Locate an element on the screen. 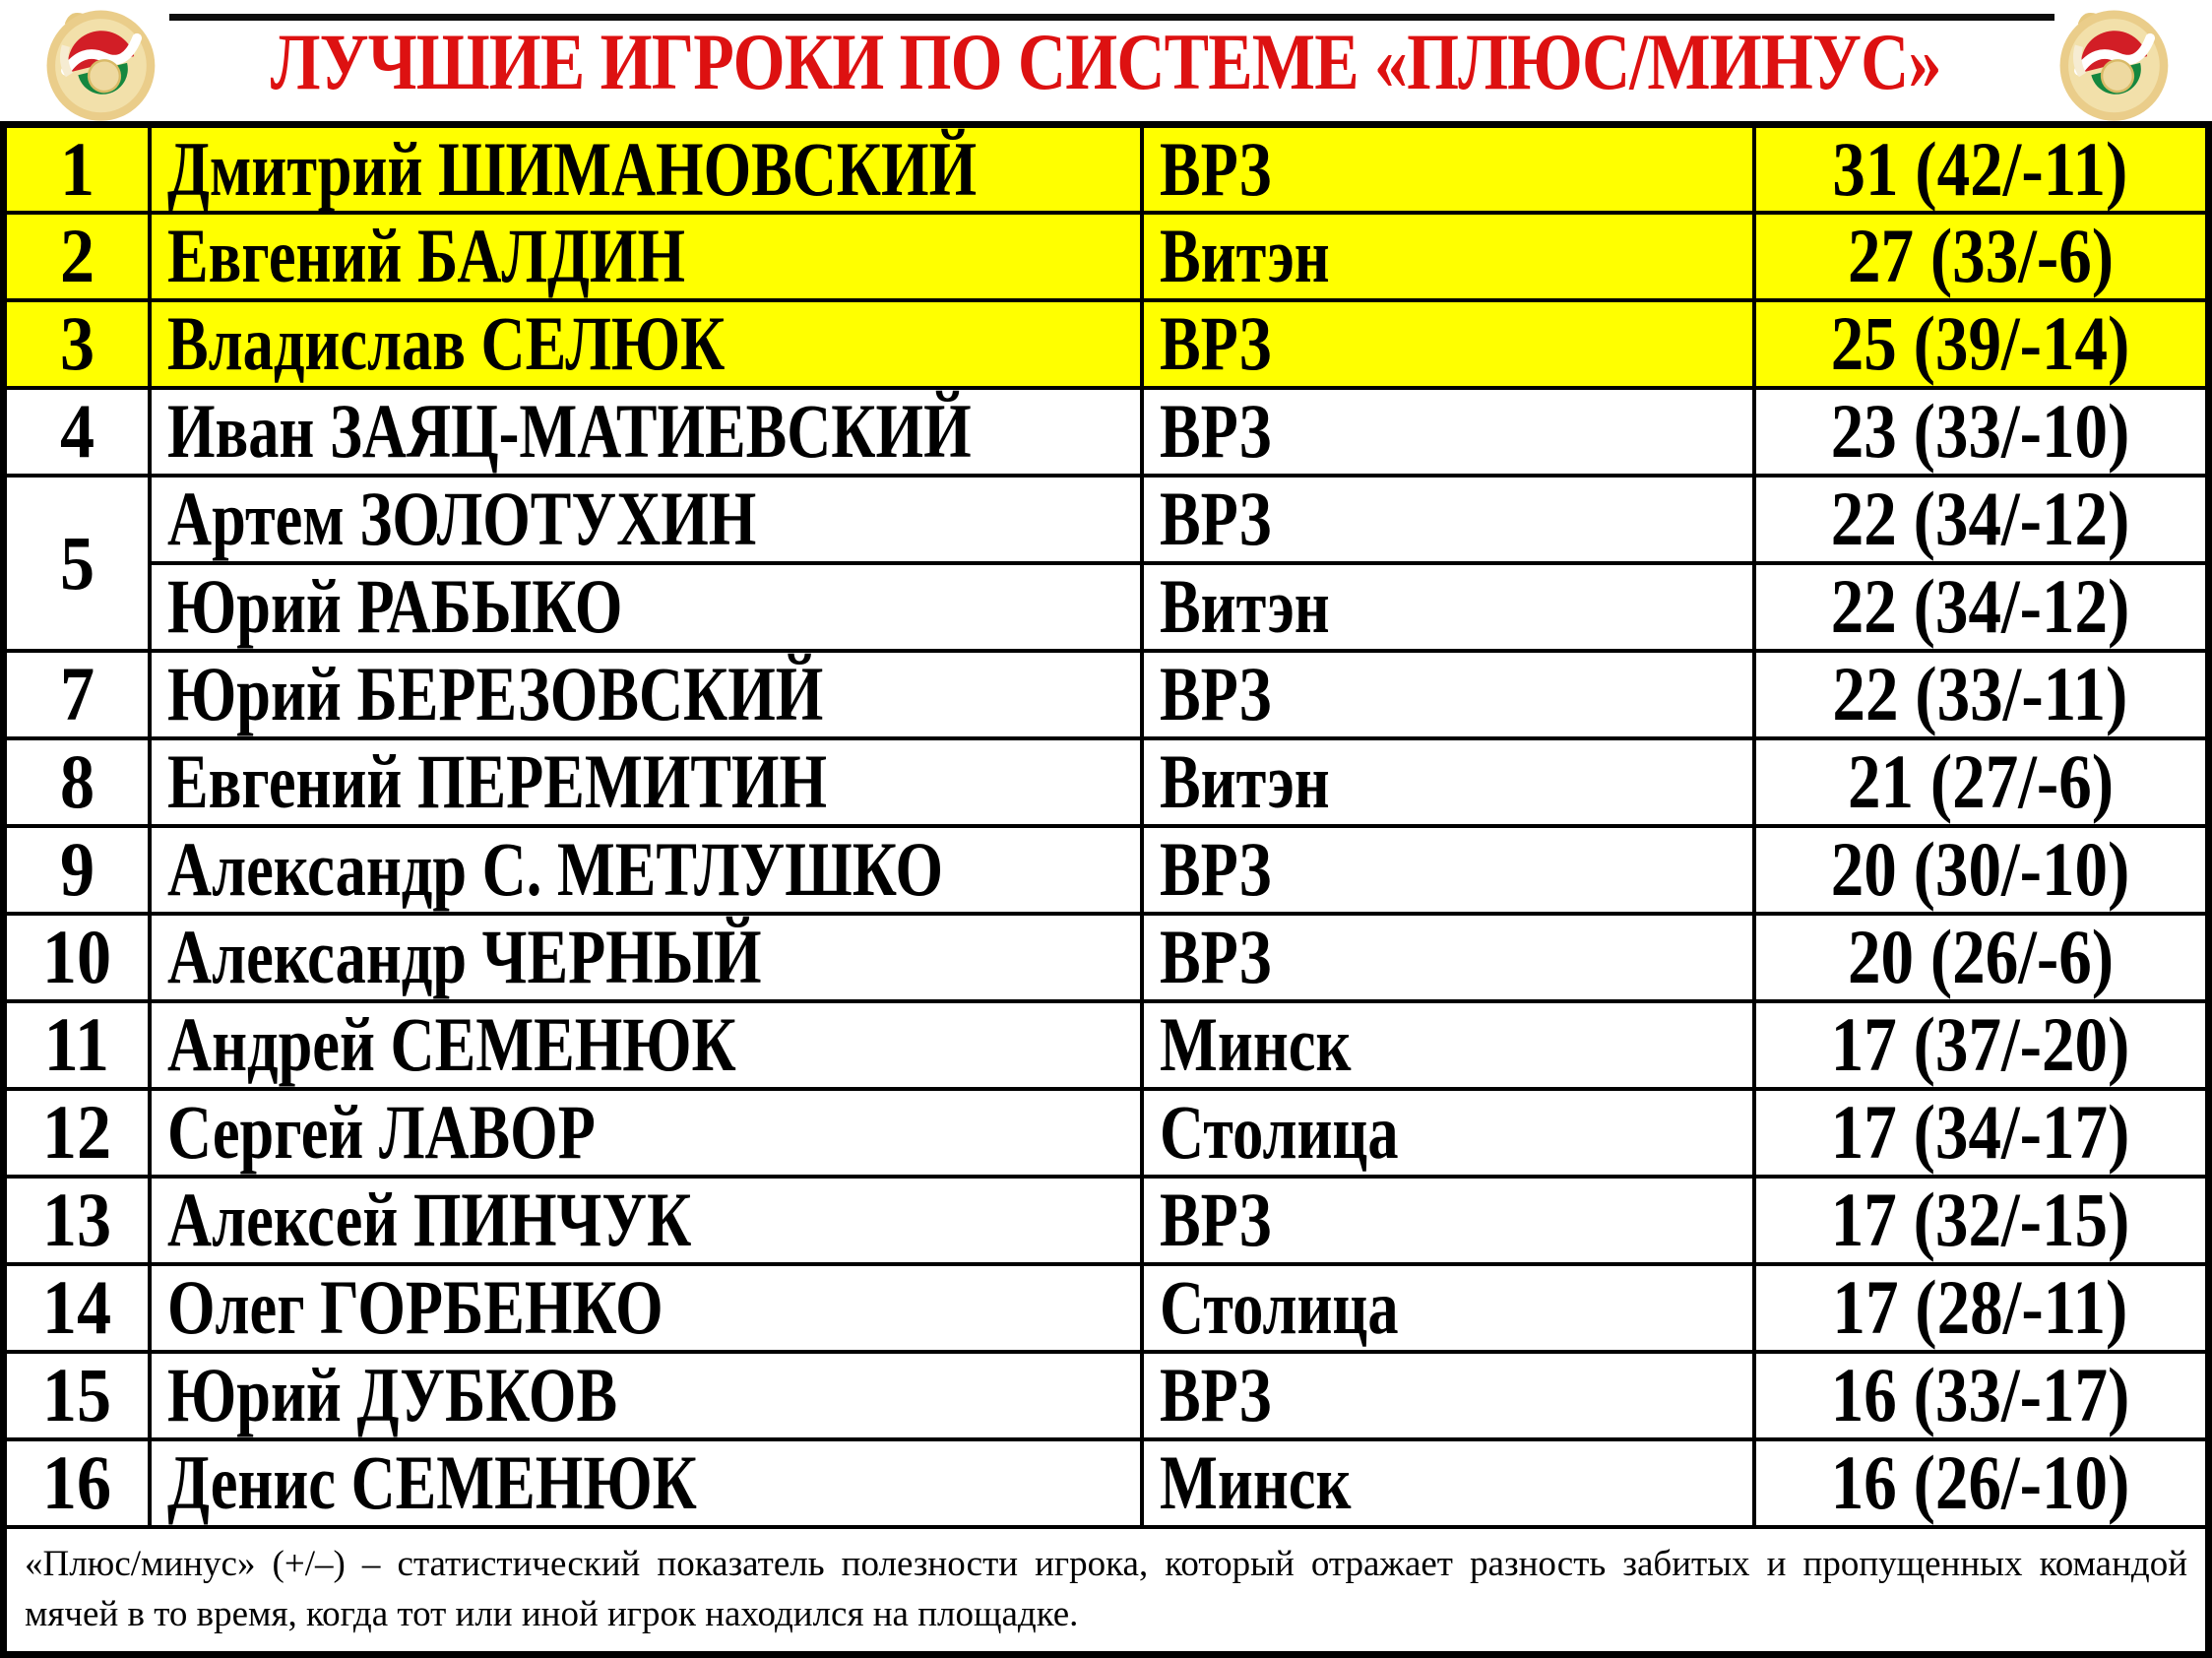 This screenshot has height=1658, width=2212. rank-cell-text: 13 is located at coordinates (77, 1219).